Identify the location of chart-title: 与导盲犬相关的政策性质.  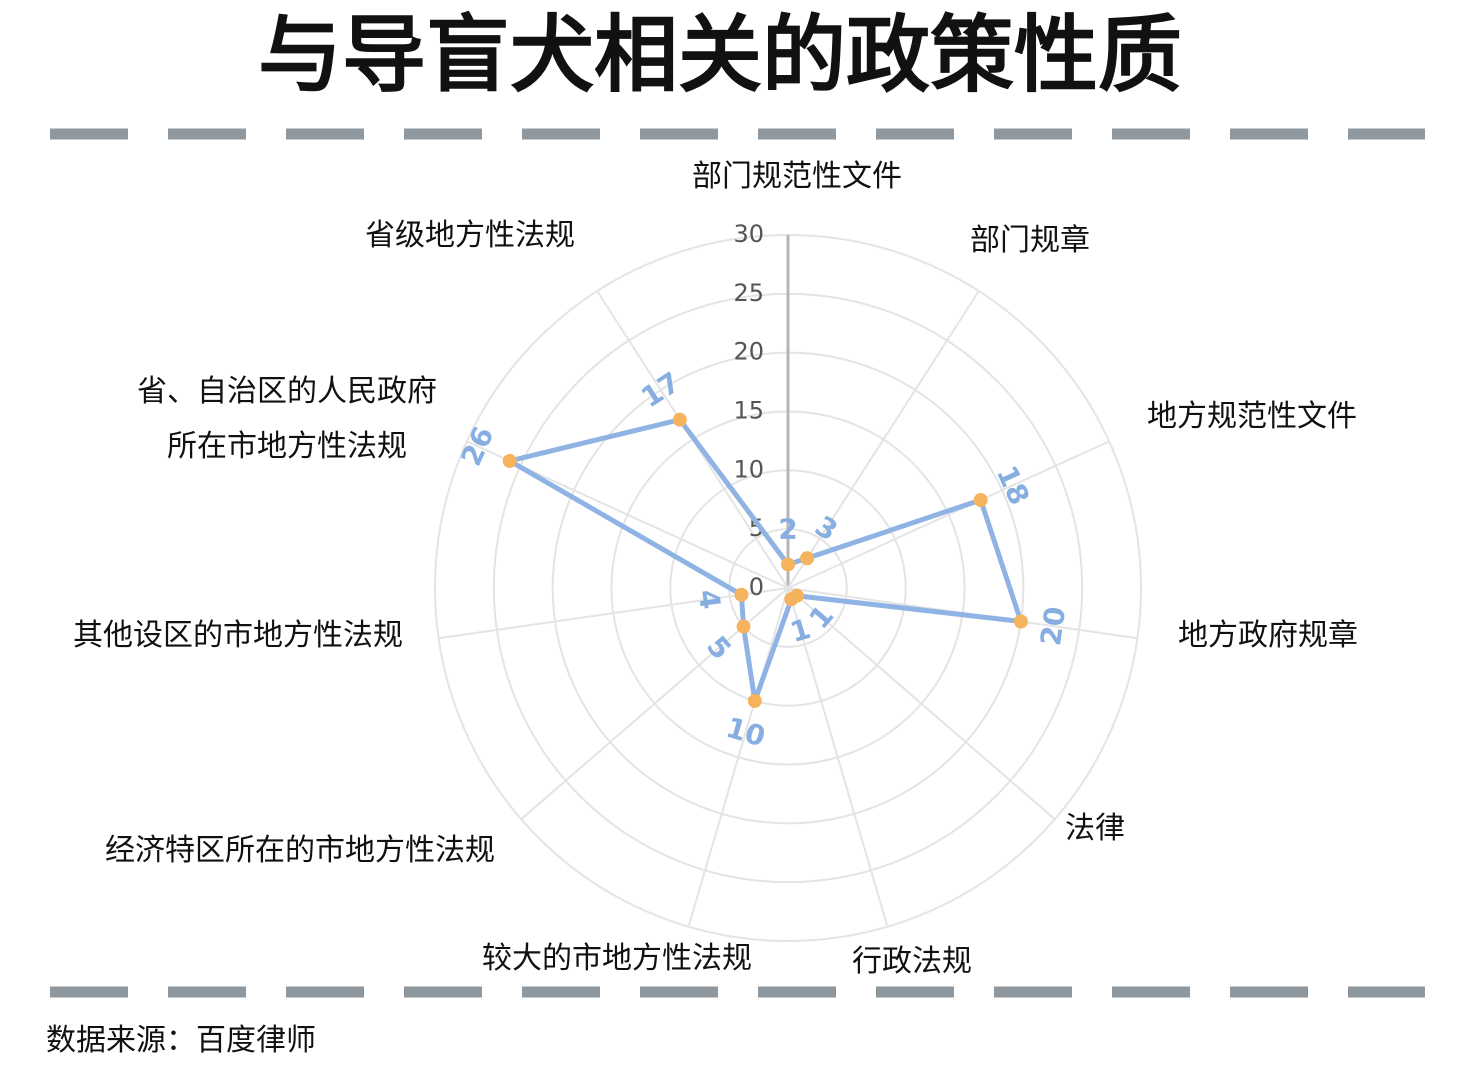
(720, 54).